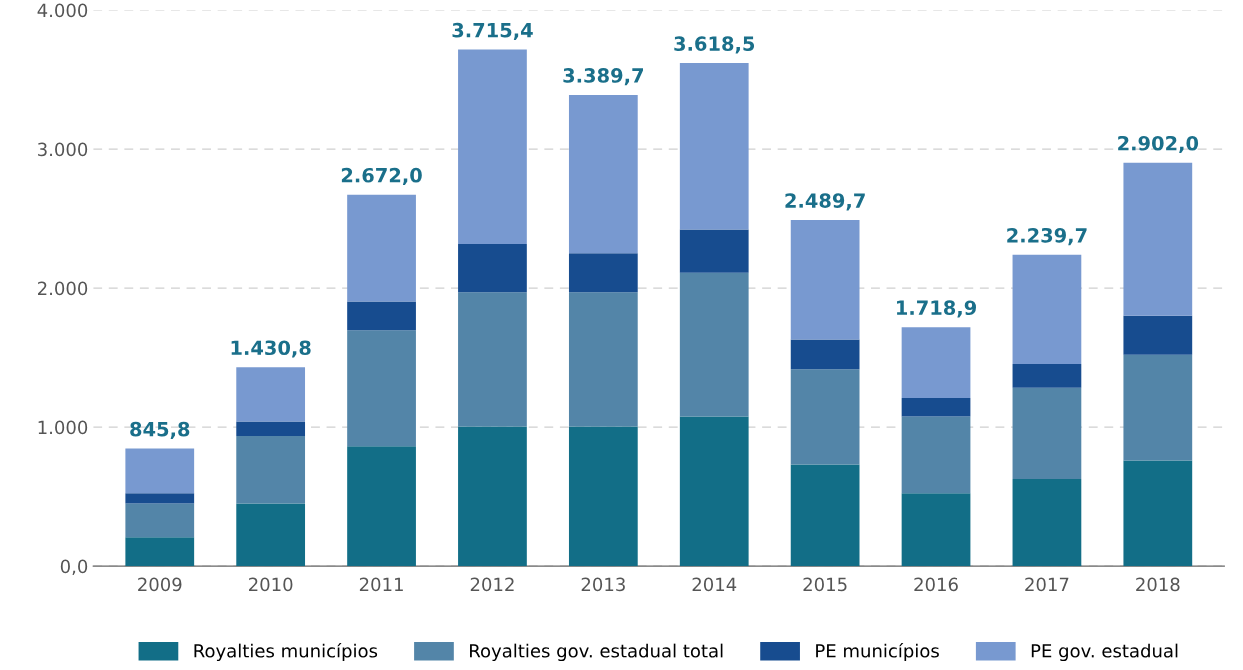 The image size is (1243, 670). Describe the element at coordinates (936, 584) in the screenshot. I see `x-tick-label: 2016` at that location.